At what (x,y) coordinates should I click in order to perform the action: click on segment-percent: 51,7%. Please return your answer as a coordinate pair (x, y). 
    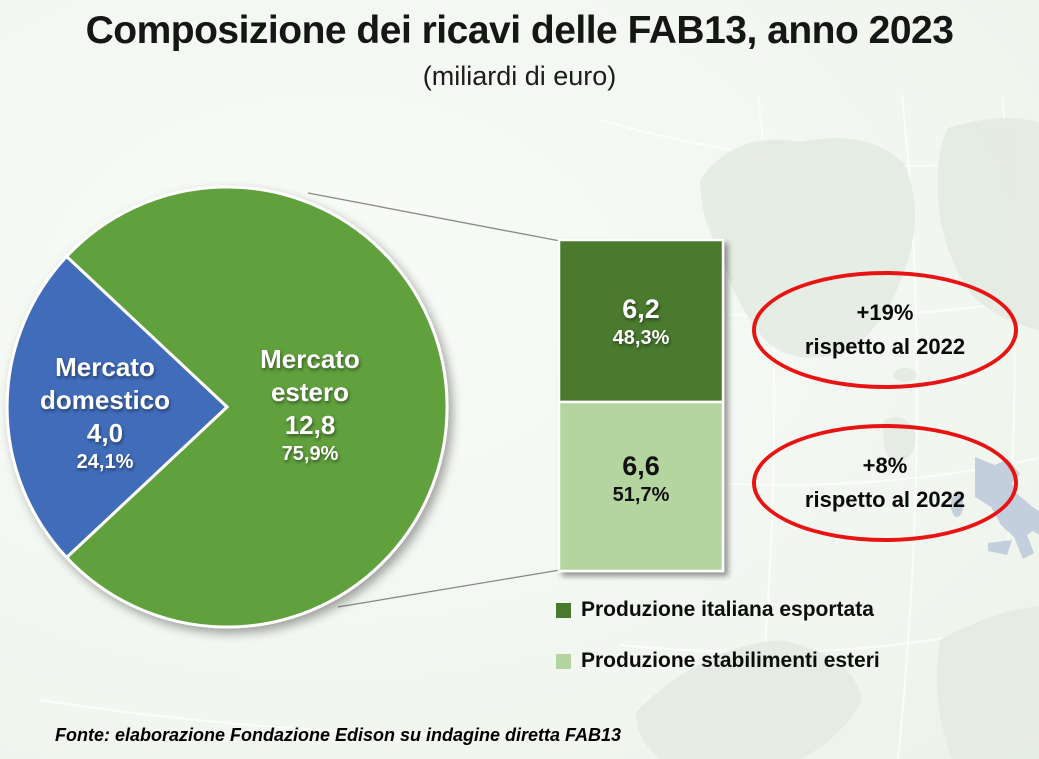
    Looking at the image, I should click on (641, 495).